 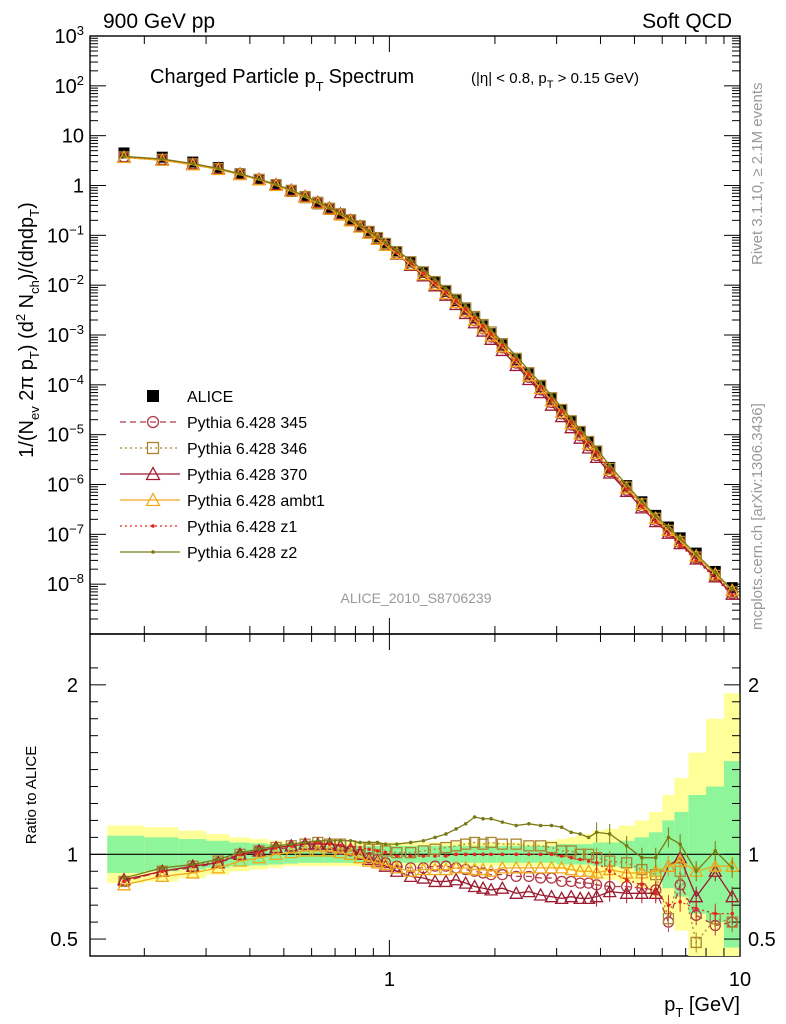 What do you see at coordinates (65, 334) in the screenshot?
I see `y-tick-label: 10⁻³` at bounding box center [65, 334].